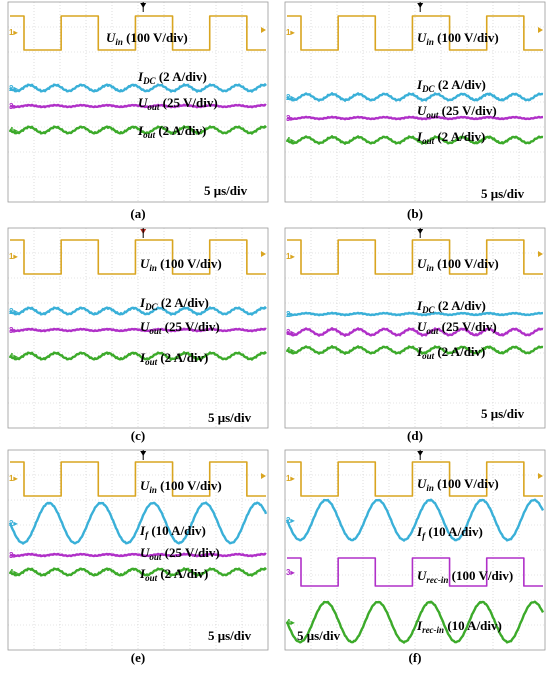  I want to click on trace-label-ch3: Urec-in (100 V/div), so click(465, 576).